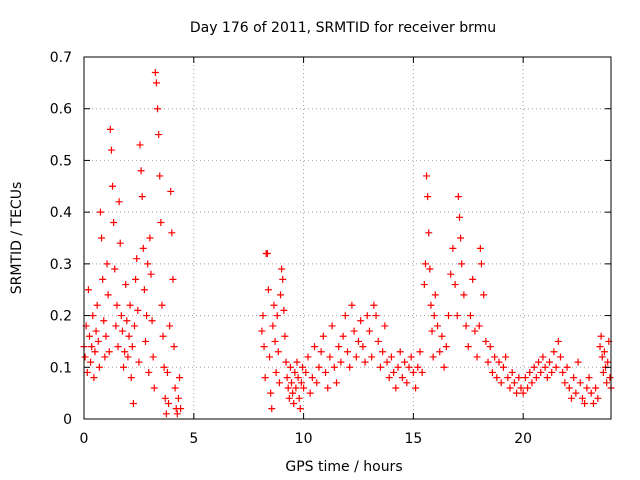 This screenshot has height=480, width=640. Describe the element at coordinates (67, 420) in the screenshot. I see `y-tick-label: 0` at that location.